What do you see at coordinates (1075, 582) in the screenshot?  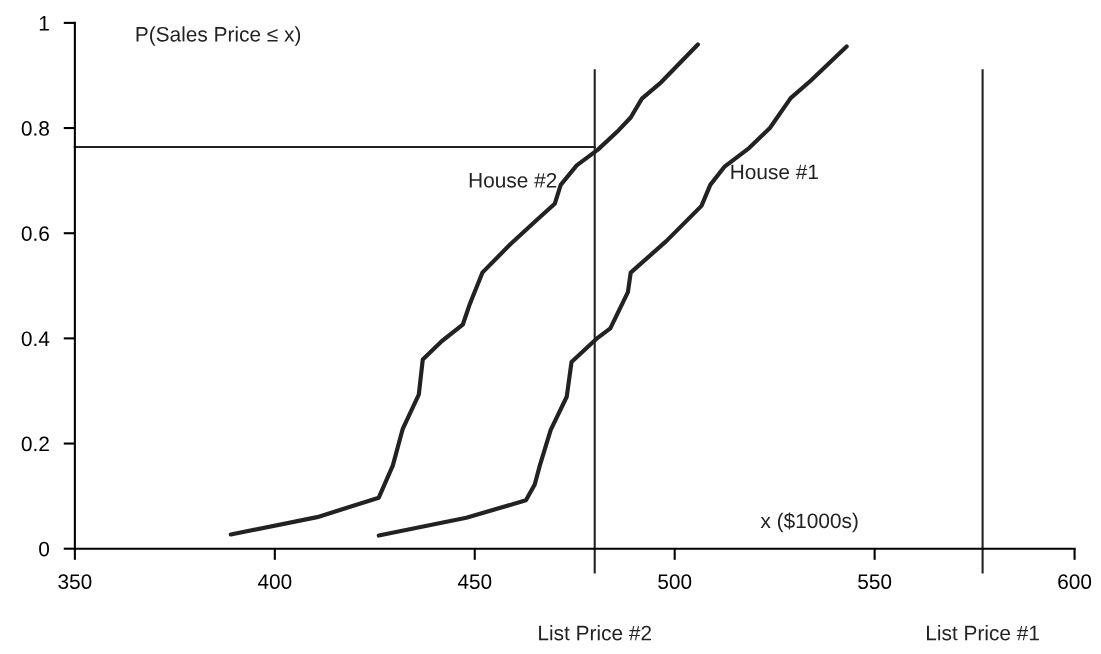 I see `x-tick-label: 600` at bounding box center [1075, 582].